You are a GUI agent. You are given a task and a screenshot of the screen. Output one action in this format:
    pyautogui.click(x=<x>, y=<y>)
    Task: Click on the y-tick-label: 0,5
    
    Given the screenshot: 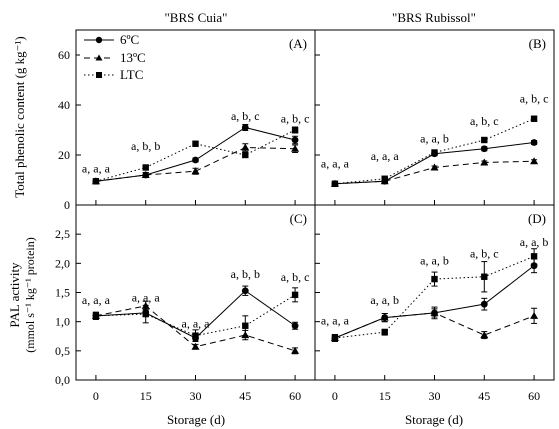 What is the action you would take?
    pyautogui.click(x=62, y=351)
    